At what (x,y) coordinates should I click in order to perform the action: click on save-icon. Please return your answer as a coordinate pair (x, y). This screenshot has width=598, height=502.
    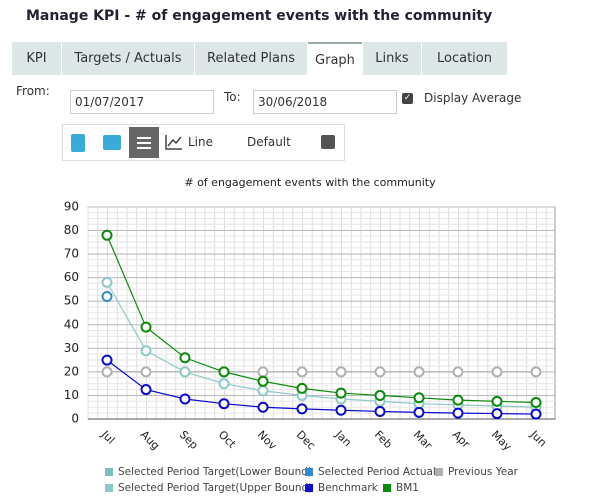
    Looking at the image, I should click on (328, 142).